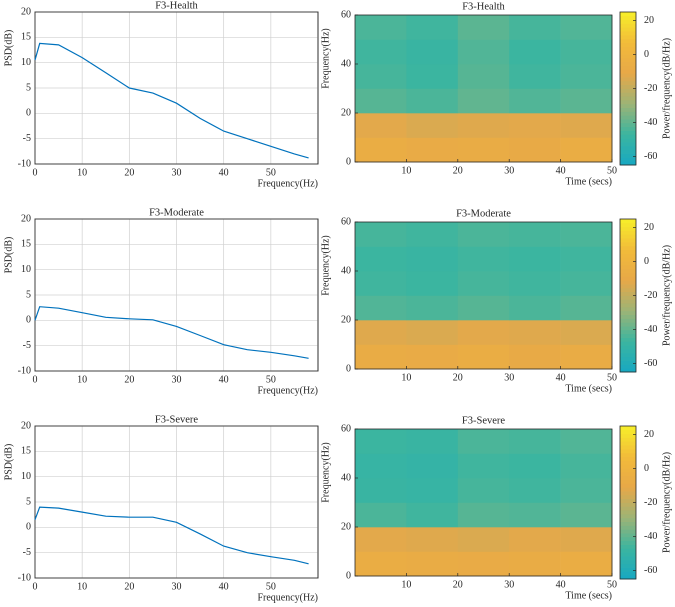 The image size is (675, 607). What do you see at coordinates (346, 319) in the screenshot?
I see `y-tick-label: 20` at bounding box center [346, 319].